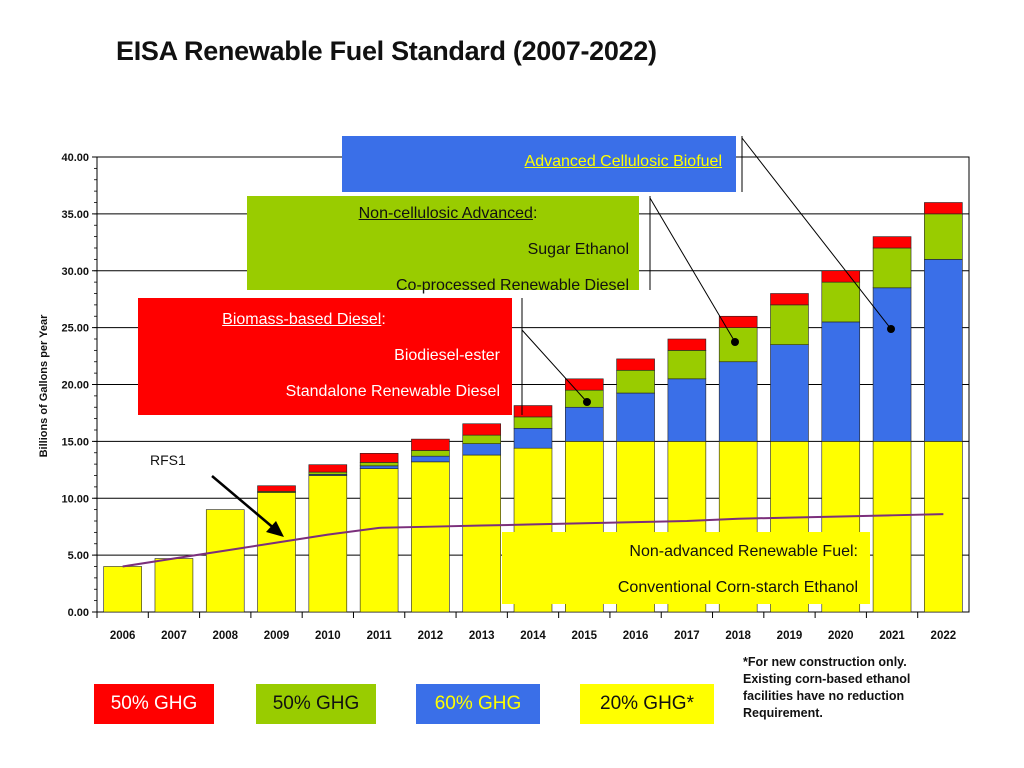 This screenshot has width=1024, height=768. I want to click on callout-advanced-title: Non-cellulosic Advanced, so click(445, 213).